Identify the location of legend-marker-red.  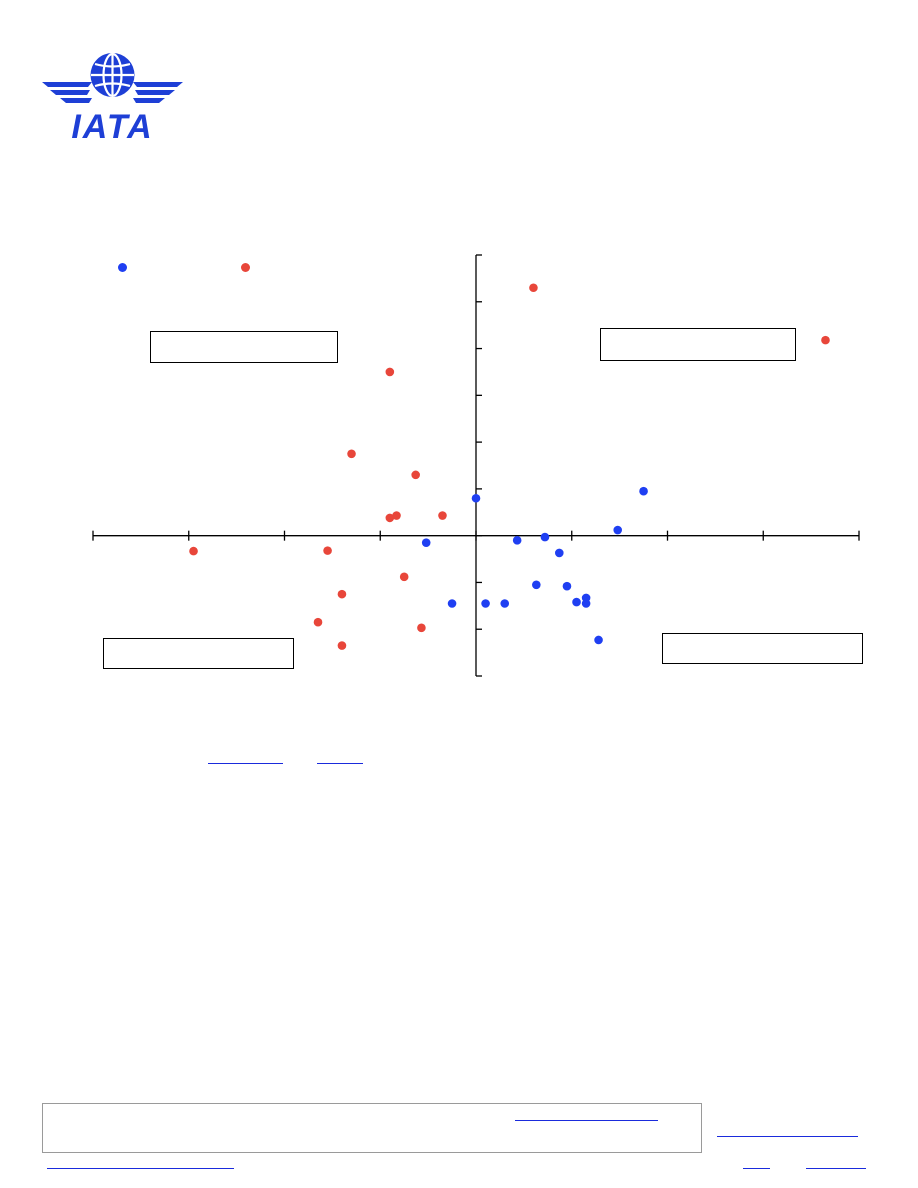
(245, 267).